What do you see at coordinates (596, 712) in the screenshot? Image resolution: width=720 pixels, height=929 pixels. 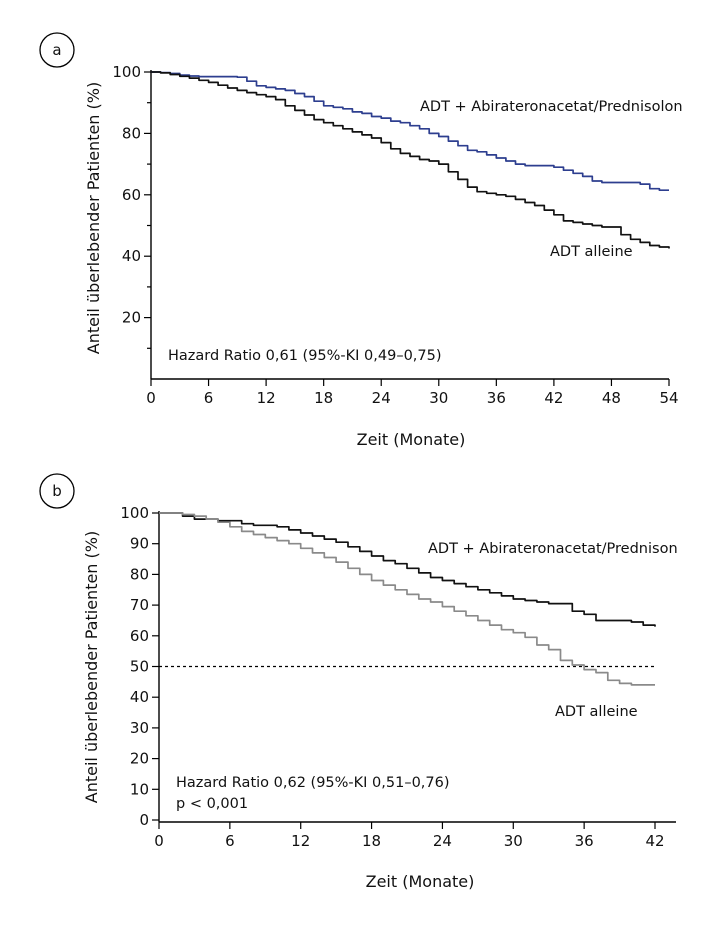 I see `panel-b-legend-label-control: ADT alleine` at bounding box center [596, 712].